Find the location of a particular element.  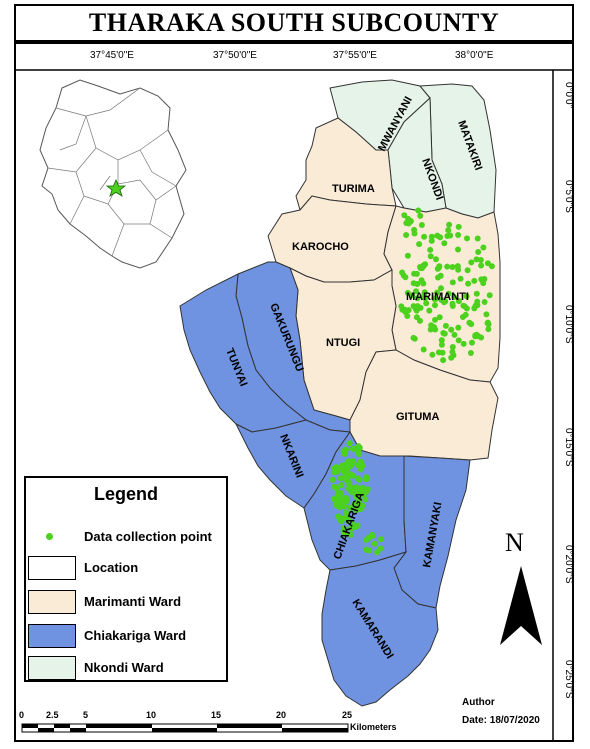

kenya-inset-map is located at coordinates (113, 174).